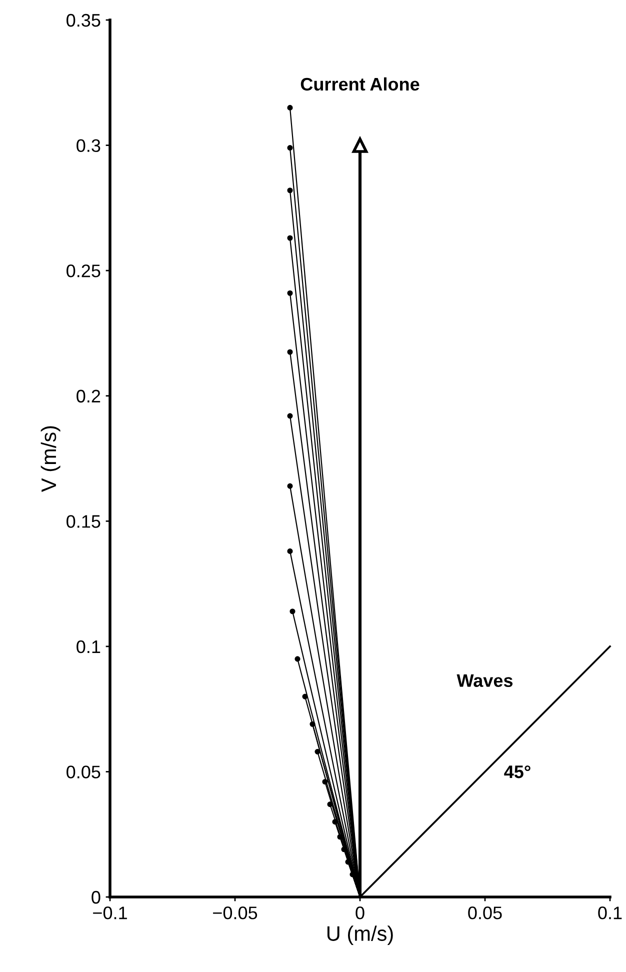 This screenshot has width=626, height=972. Describe the element at coordinates (83, 521) in the screenshot. I see `y-tick-label: 0.15` at that location.